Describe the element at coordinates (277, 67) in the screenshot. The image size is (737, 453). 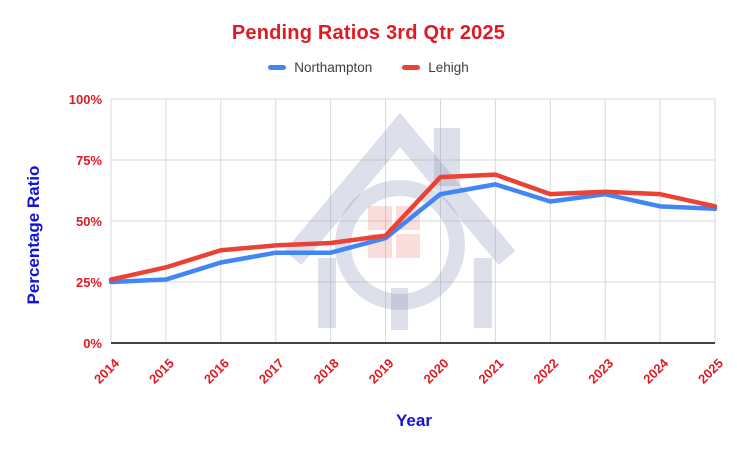
I see `northampton-series-swatch-icon` at that location.